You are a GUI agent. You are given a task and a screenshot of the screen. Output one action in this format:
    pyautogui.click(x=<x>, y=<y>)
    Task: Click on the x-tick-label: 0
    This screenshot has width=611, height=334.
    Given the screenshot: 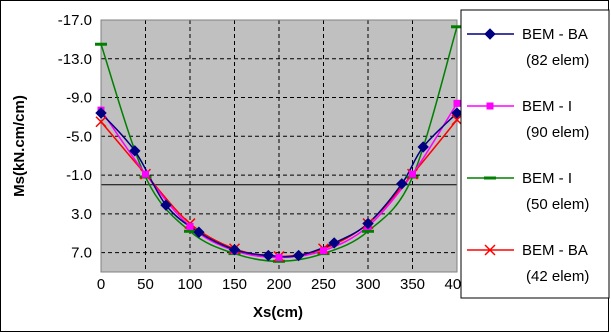 What is the action you would take?
    pyautogui.click(x=101, y=284)
    